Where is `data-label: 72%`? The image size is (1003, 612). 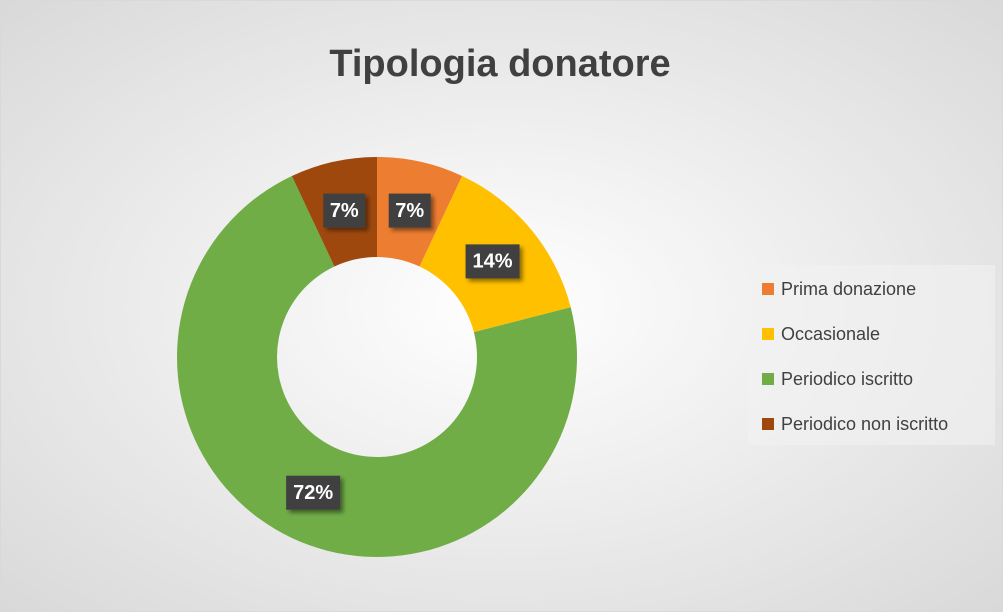
data-label: 72% is located at coordinates (313, 493).